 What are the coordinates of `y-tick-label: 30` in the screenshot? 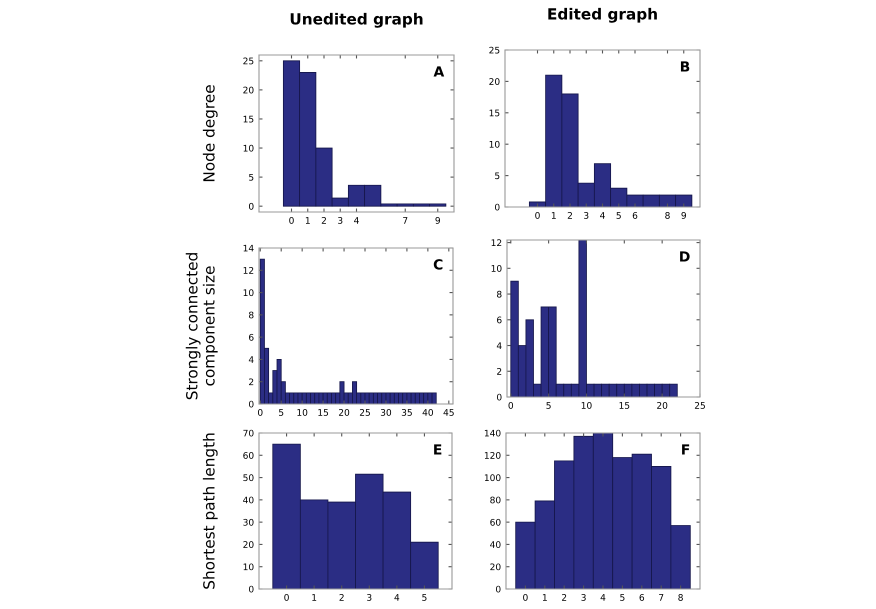 It's located at (248, 522).